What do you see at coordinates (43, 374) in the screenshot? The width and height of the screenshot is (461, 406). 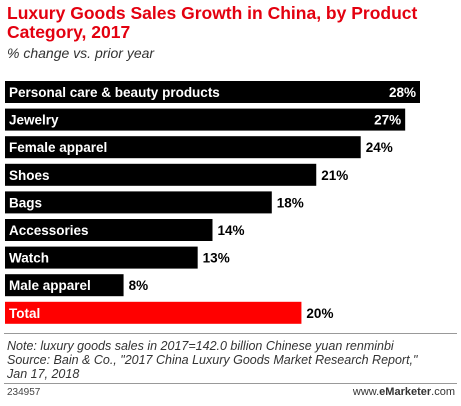 I see `source-date: Jan 17, 2018` at bounding box center [43, 374].